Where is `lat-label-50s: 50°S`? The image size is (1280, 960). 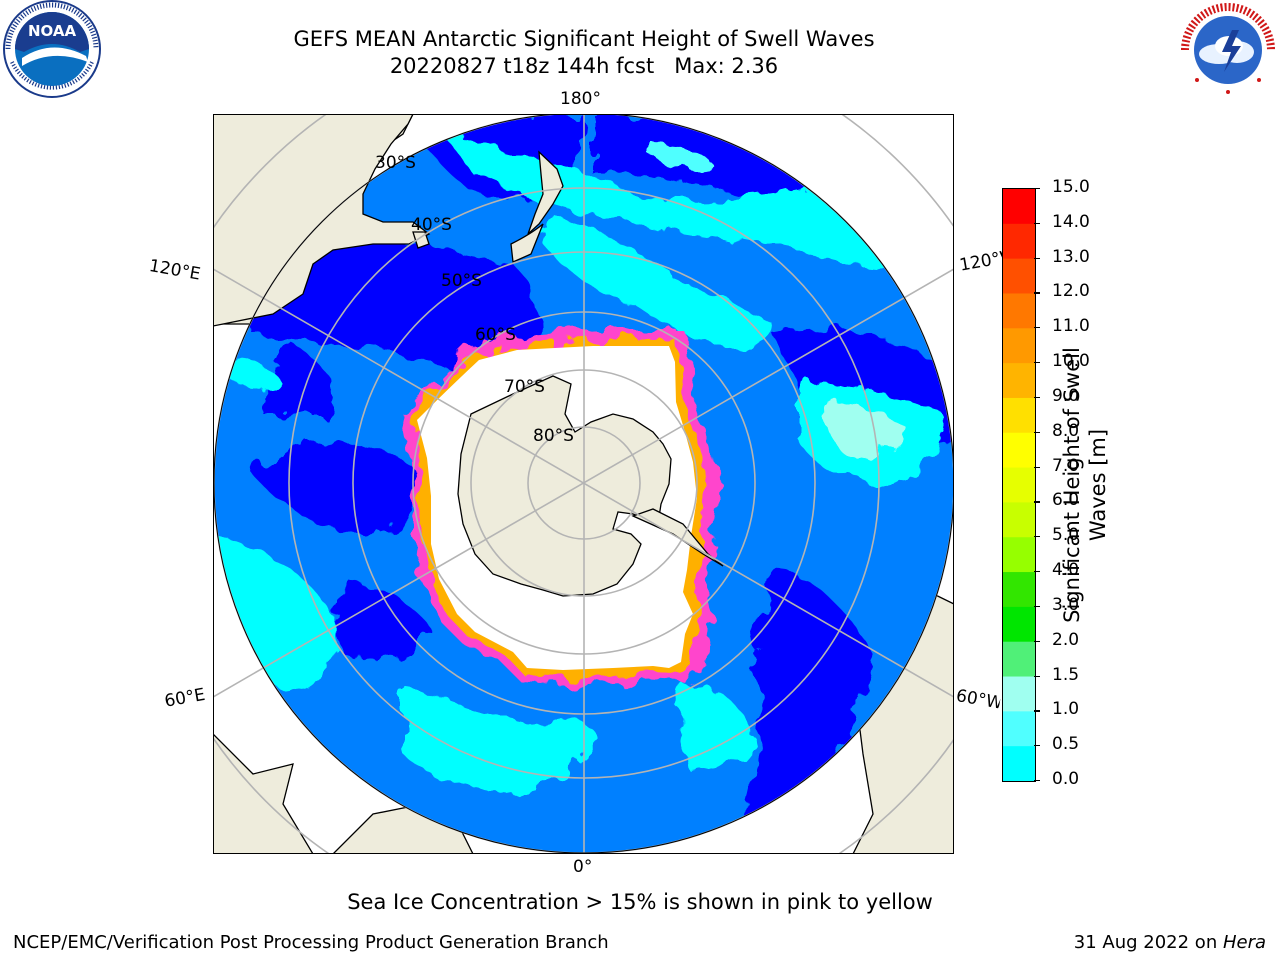 lat-label-50s: 50°S is located at coordinates (461, 281).